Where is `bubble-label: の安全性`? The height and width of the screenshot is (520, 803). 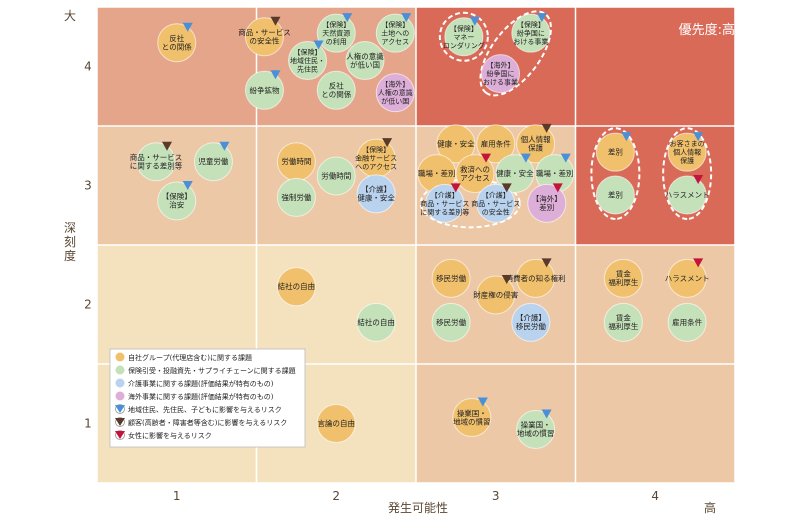
bubble-label: の安全性 is located at coordinates (264, 41).